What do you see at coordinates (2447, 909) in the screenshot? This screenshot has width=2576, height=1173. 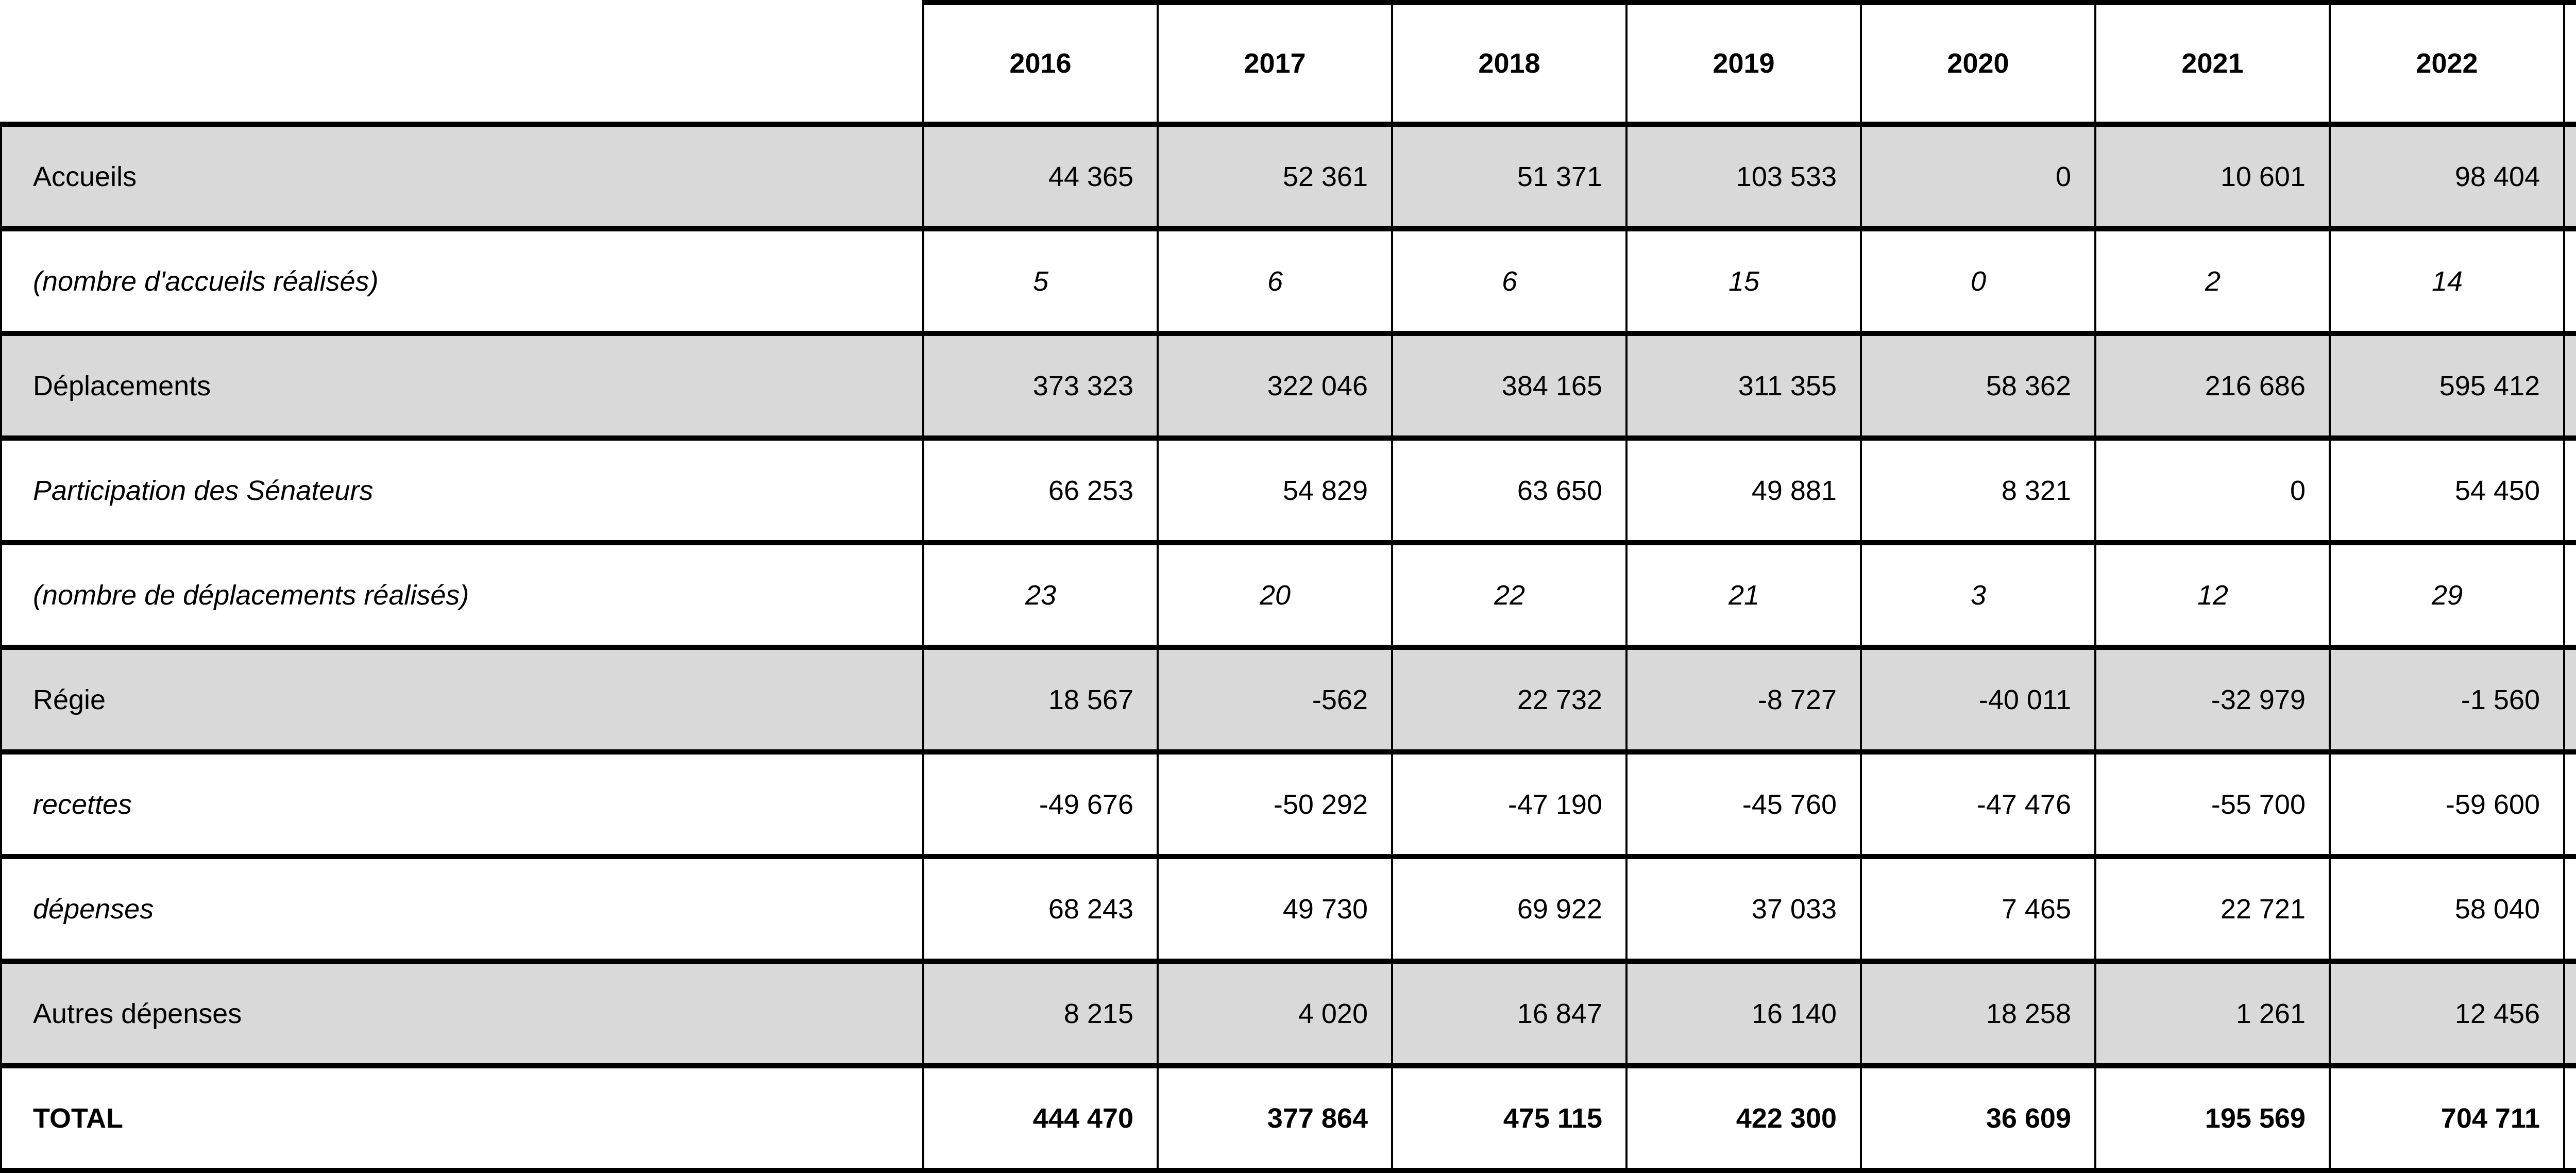 I see `value-cell: 58 040` at bounding box center [2447, 909].